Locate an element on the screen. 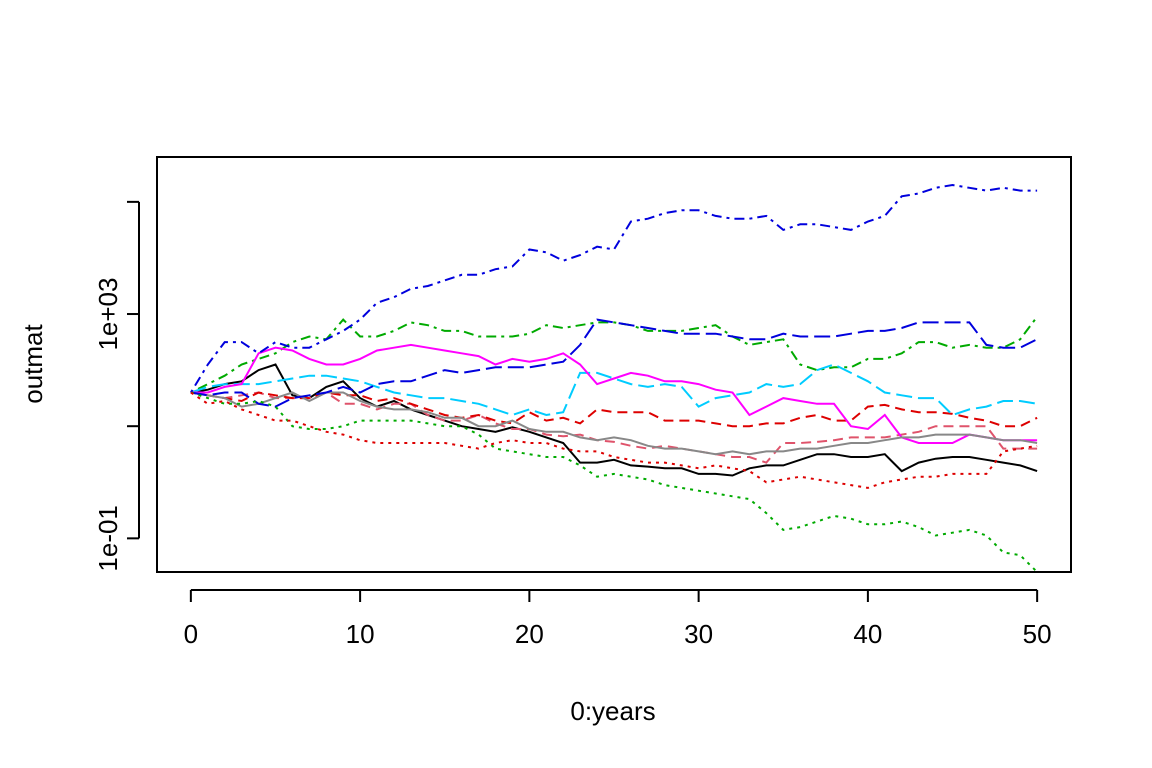 This screenshot has height=768, width=1152. x-tick-label: 20 is located at coordinates (529, 634).